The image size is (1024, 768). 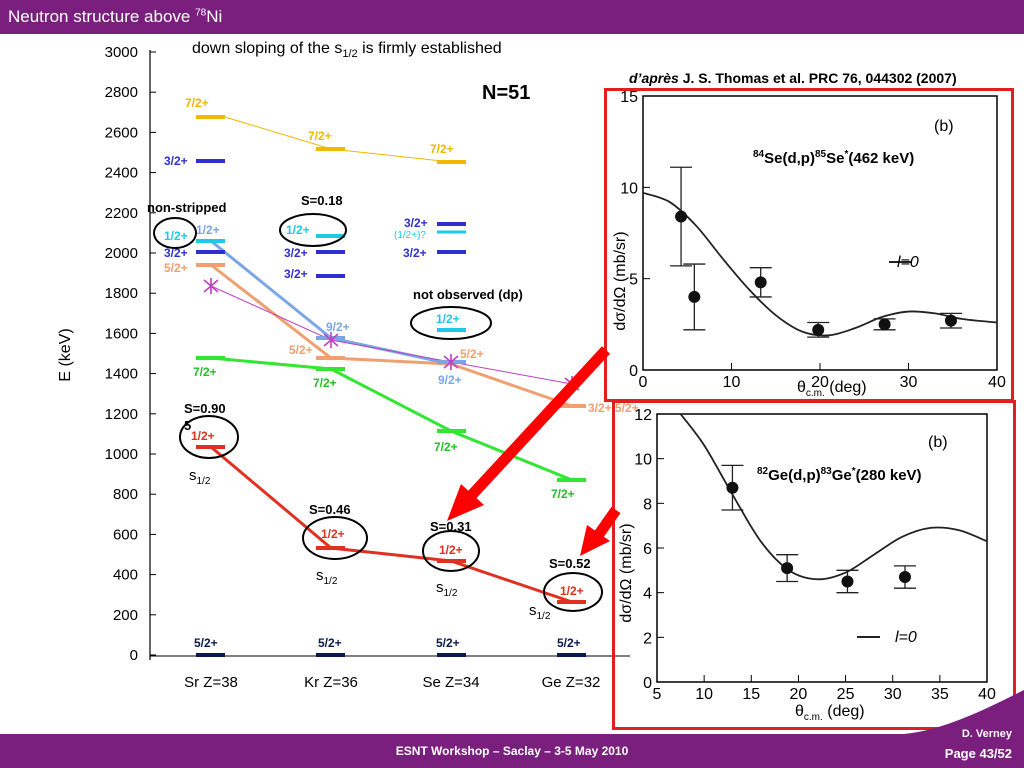 What do you see at coordinates (121, 92) in the screenshot?
I see `y-tick-label: 2800` at bounding box center [121, 92].